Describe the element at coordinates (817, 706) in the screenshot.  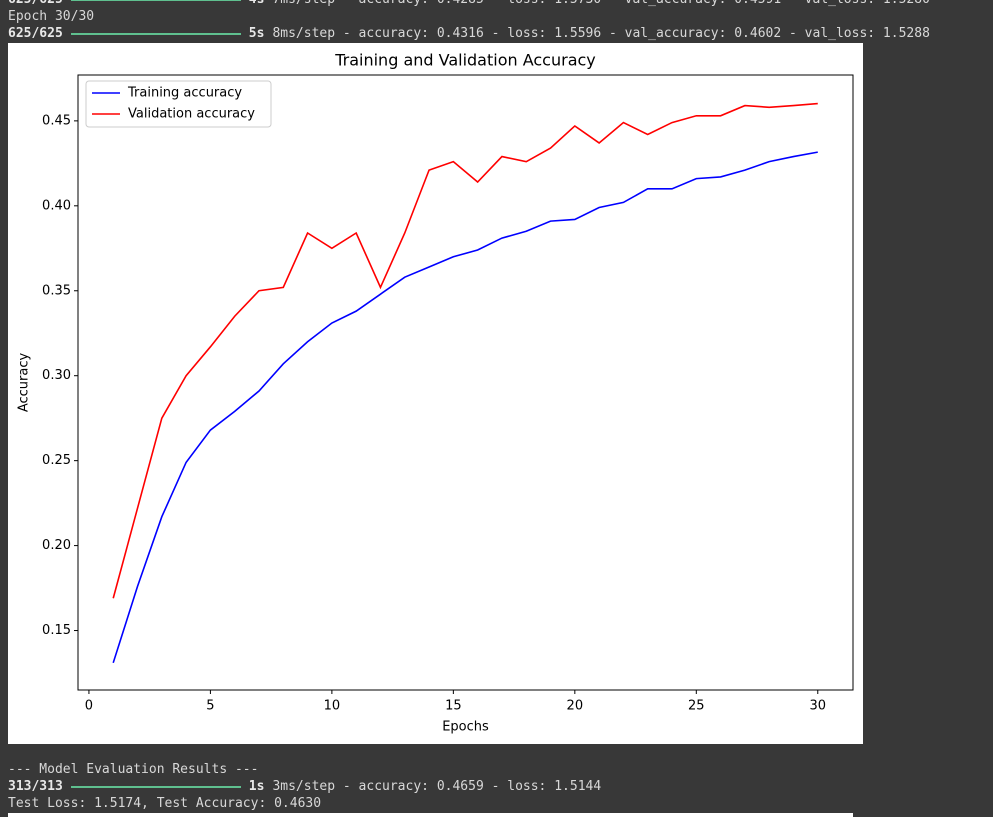
I see `x-tick-label: 30` at that location.